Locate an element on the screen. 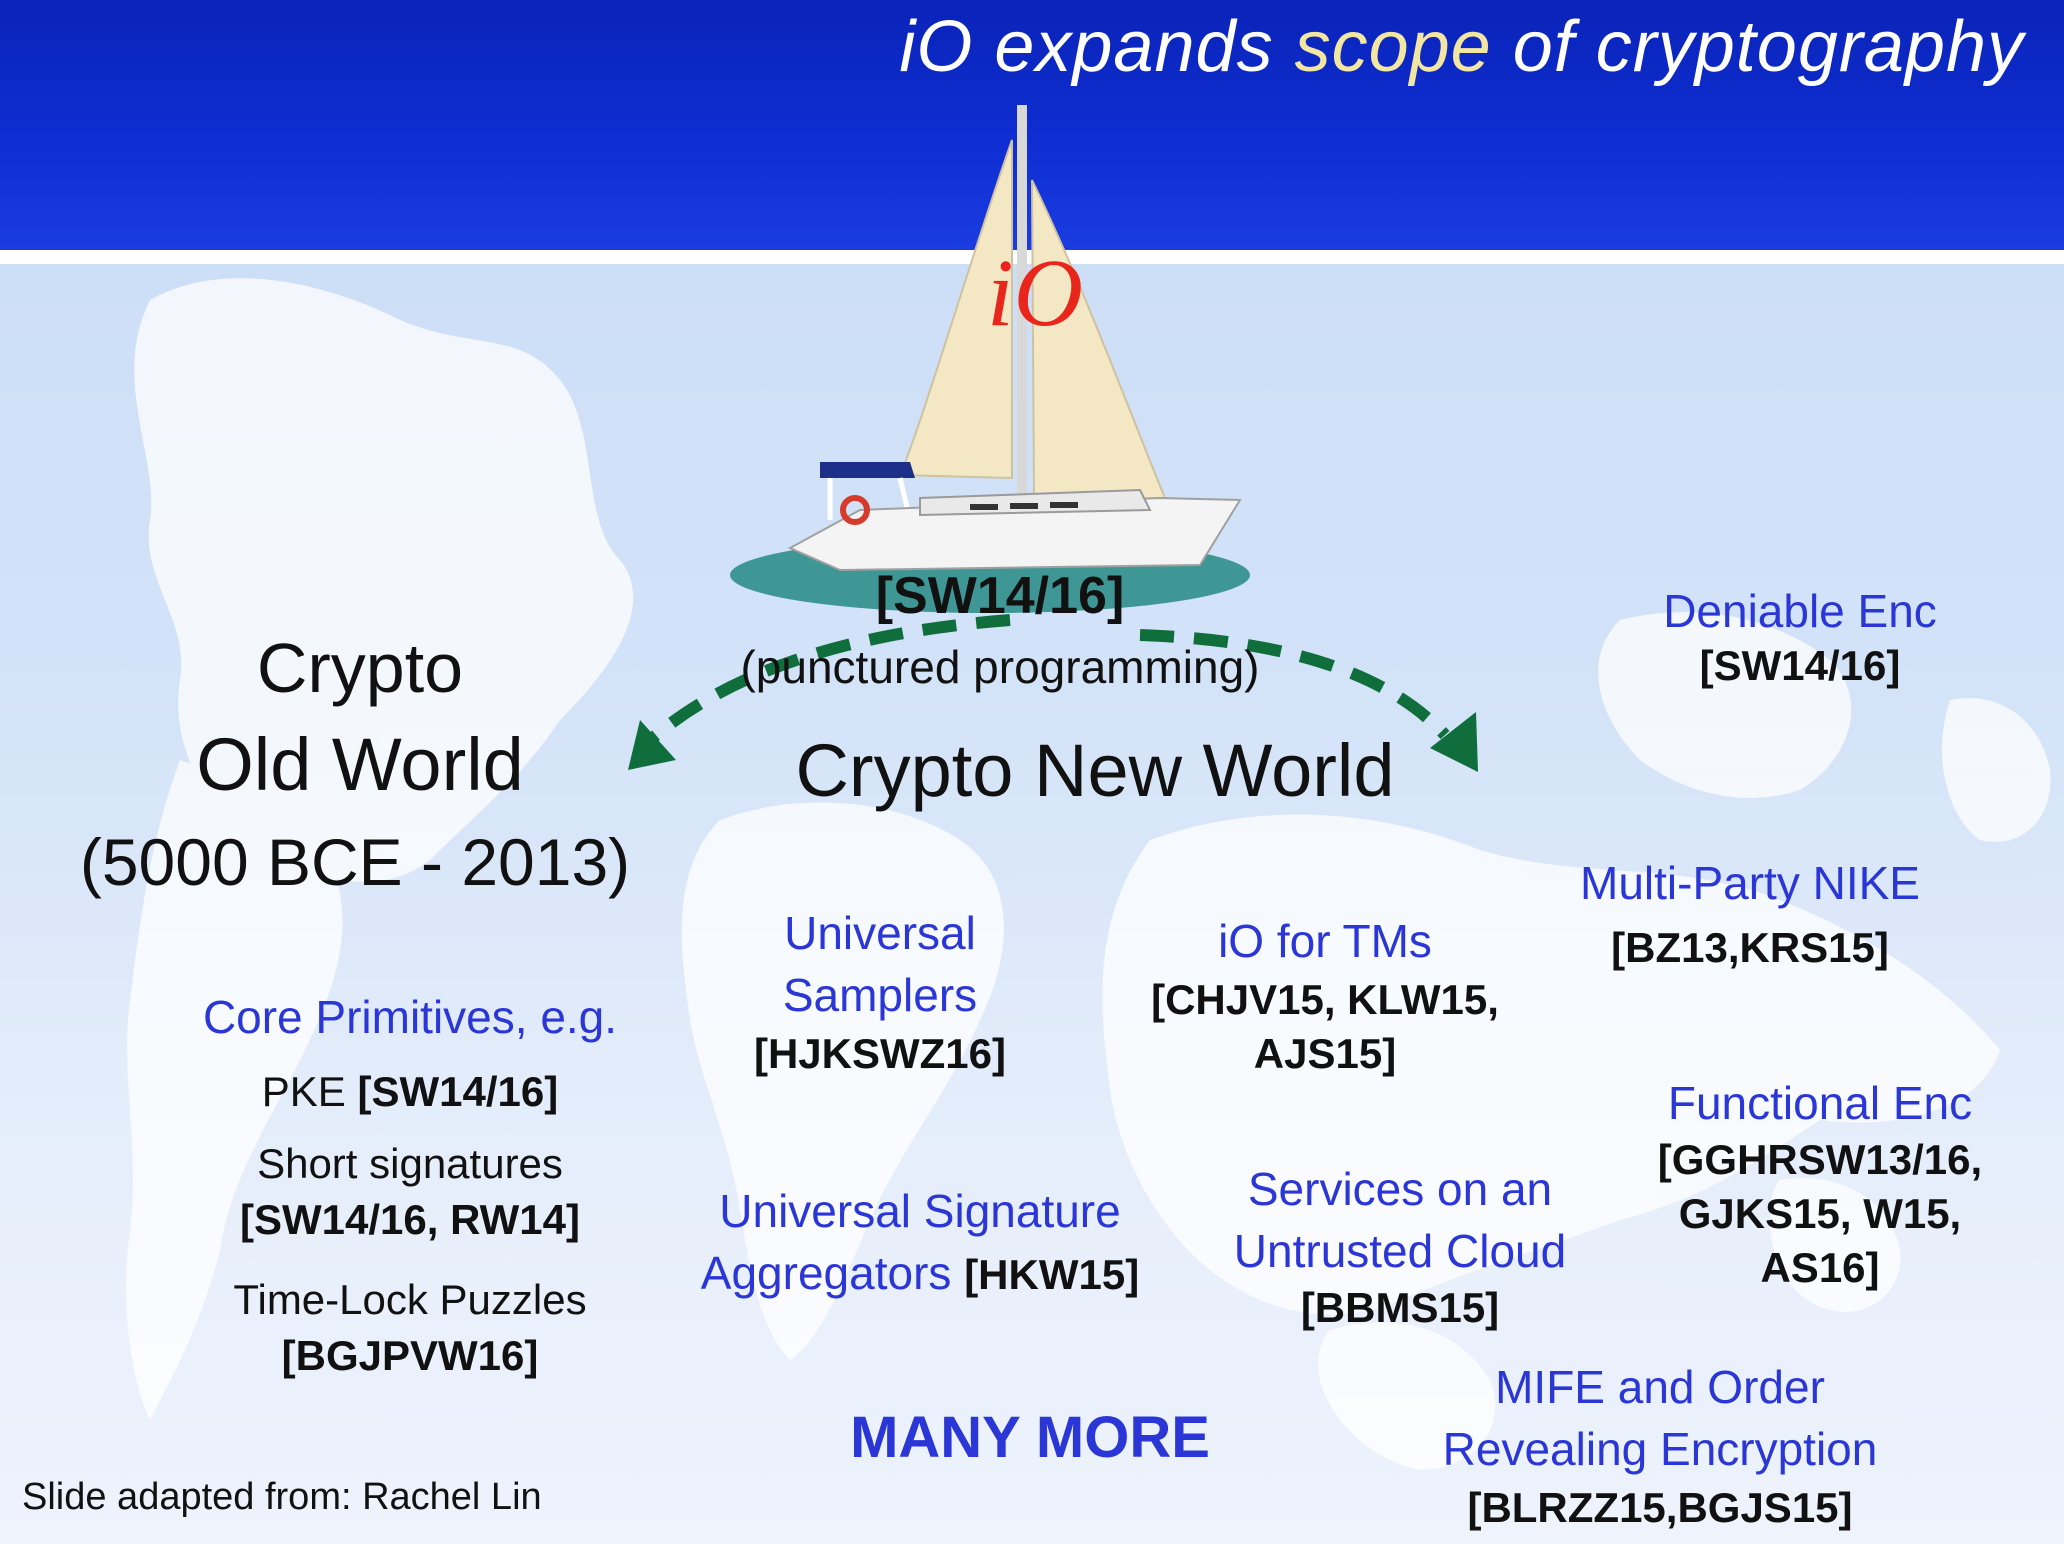 The width and height of the screenshot is (2064, 1544). pke-item: PKE [SW14/16] is located at coordinates (410, 1092).